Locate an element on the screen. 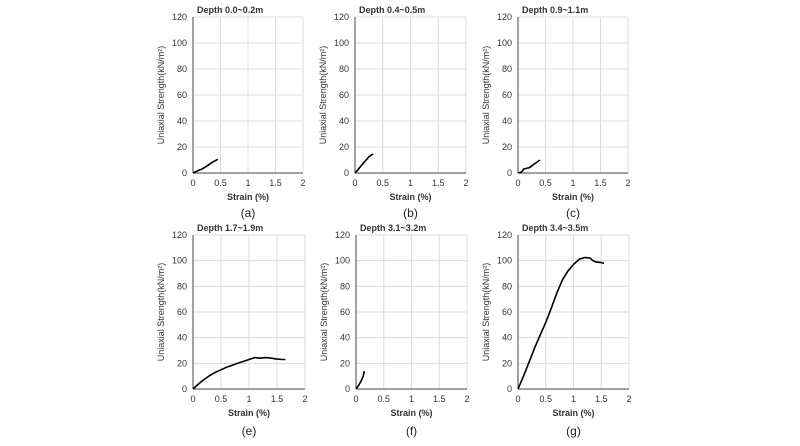 This screenshot has width=800, height=446. chart-title: Depth 1.7~1.9m is located at coordinates (230, 228).